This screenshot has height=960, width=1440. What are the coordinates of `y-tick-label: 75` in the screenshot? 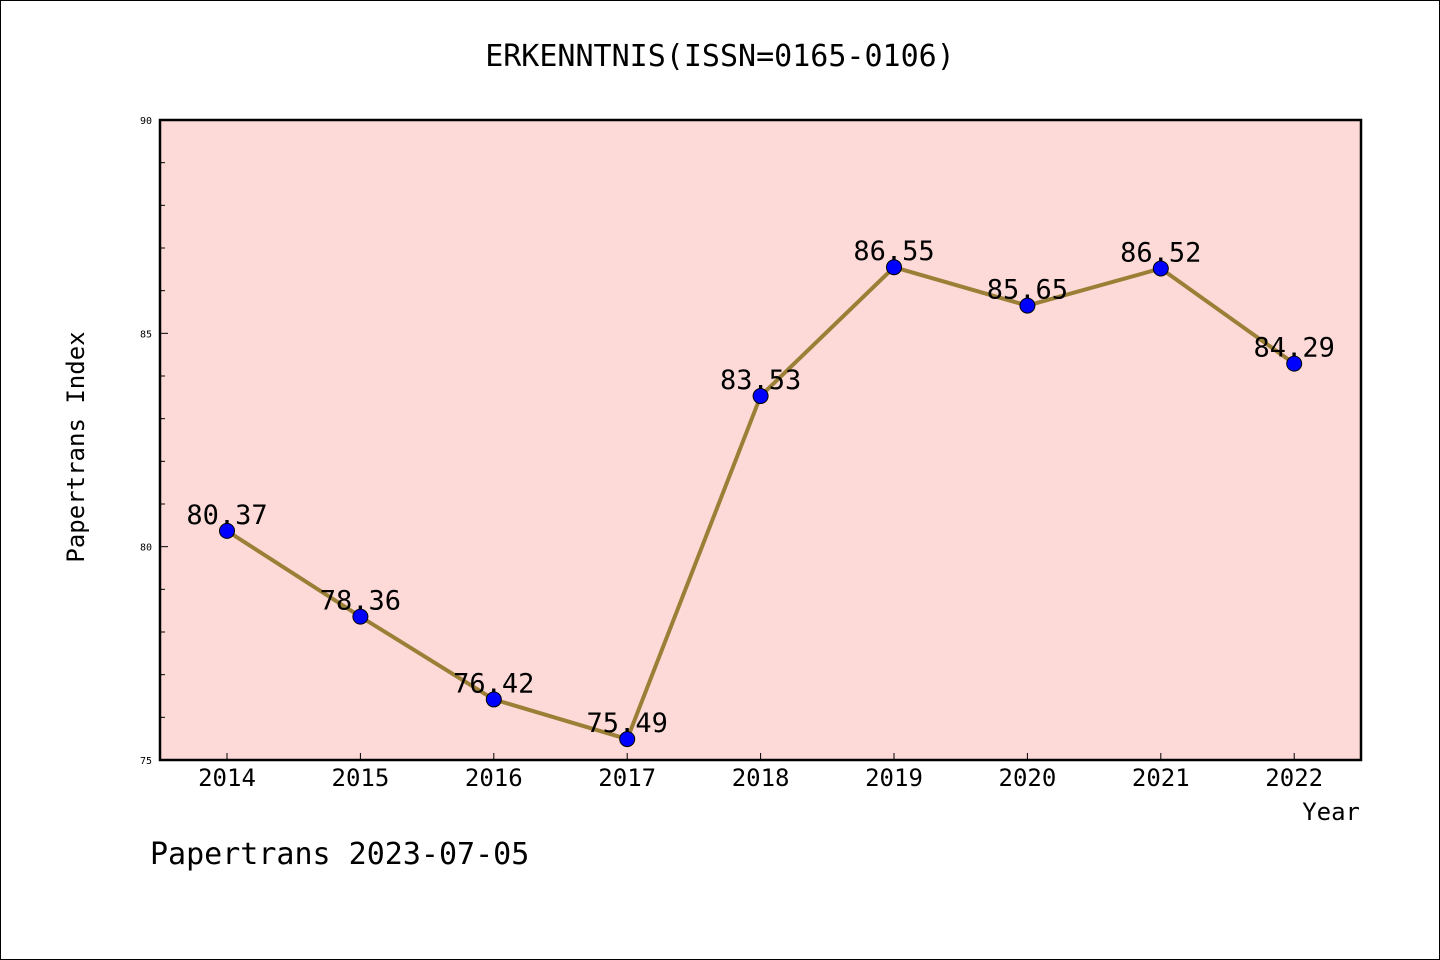 It's located at (146, 761).